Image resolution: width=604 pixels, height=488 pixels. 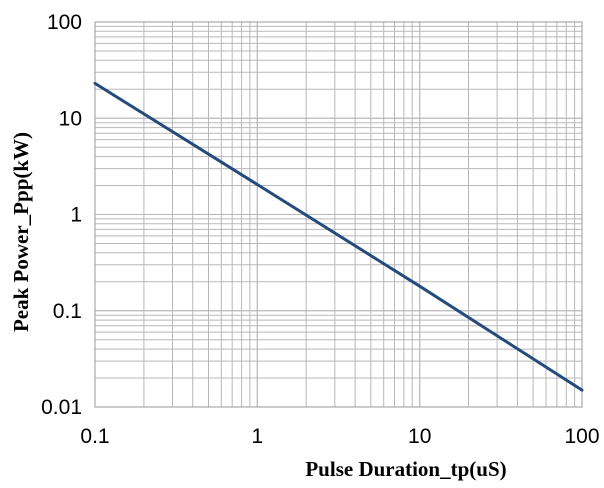 I want to click on y-tick-label: 1, so click(x=76, y=215).